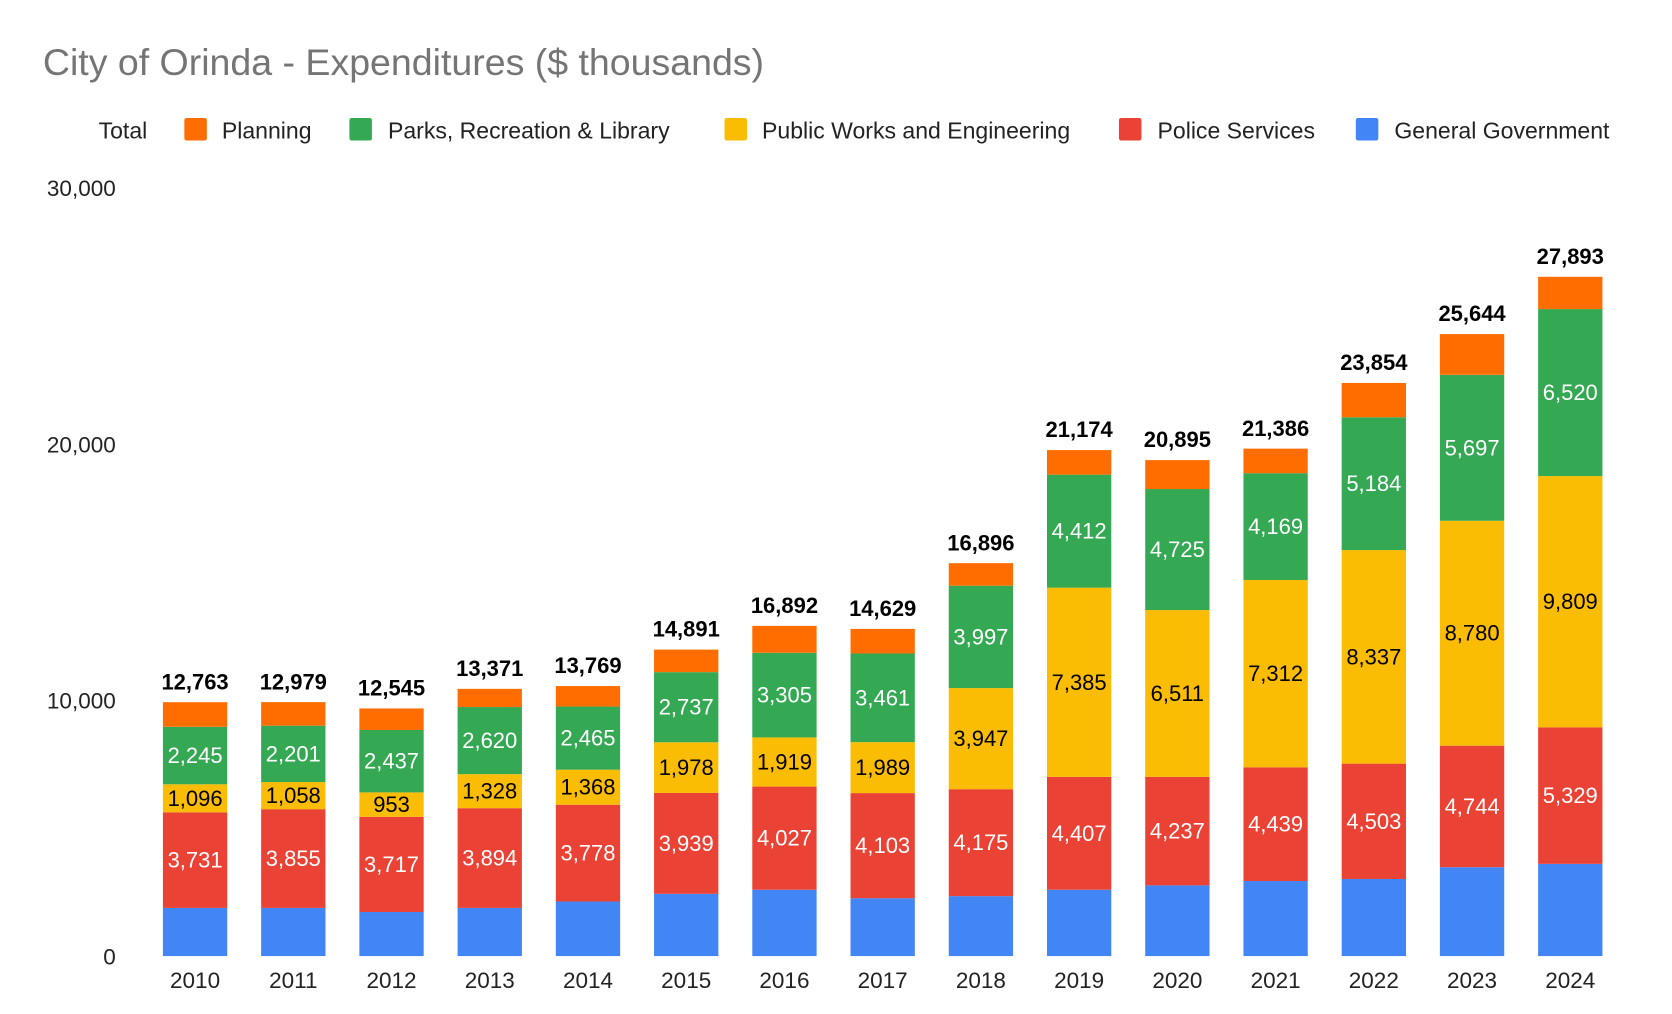 Image resolution: width=1672 pixels, height=1014 pixels. What do you see at coordinates (686, 661) in the screenshot?
I see `bar-planning-2015` at bounding box center [686, 661].